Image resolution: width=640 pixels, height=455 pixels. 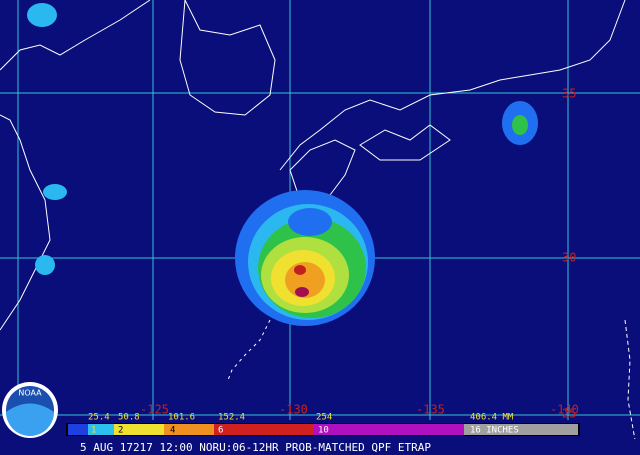 I want to click on lon-label: -130, so click(x=293, y=410).